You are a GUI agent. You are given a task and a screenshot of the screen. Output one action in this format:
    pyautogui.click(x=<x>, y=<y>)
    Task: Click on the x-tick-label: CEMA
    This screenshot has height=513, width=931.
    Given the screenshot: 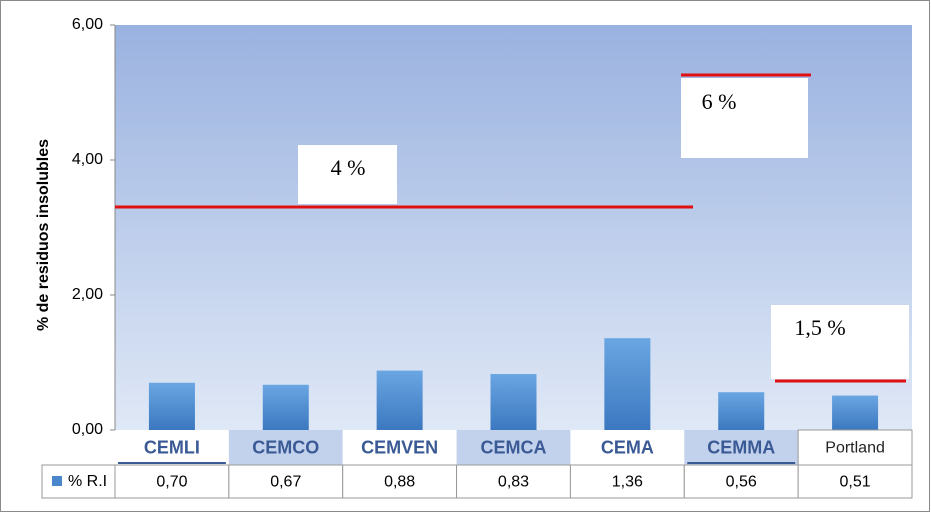 What is the action you would take?
    pyautogui.click(x=627, y=447)
    